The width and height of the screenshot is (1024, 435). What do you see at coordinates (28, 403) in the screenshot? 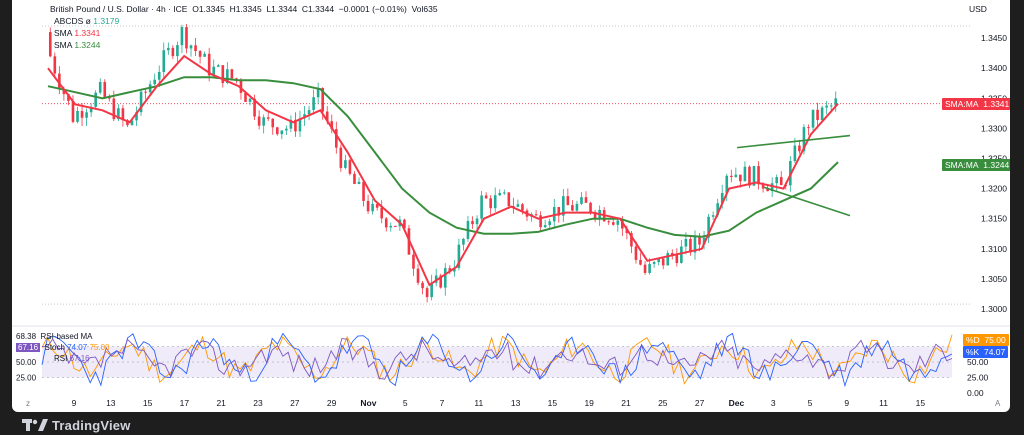
I see `timezone-icon: z` at bounding box center [28, 403].